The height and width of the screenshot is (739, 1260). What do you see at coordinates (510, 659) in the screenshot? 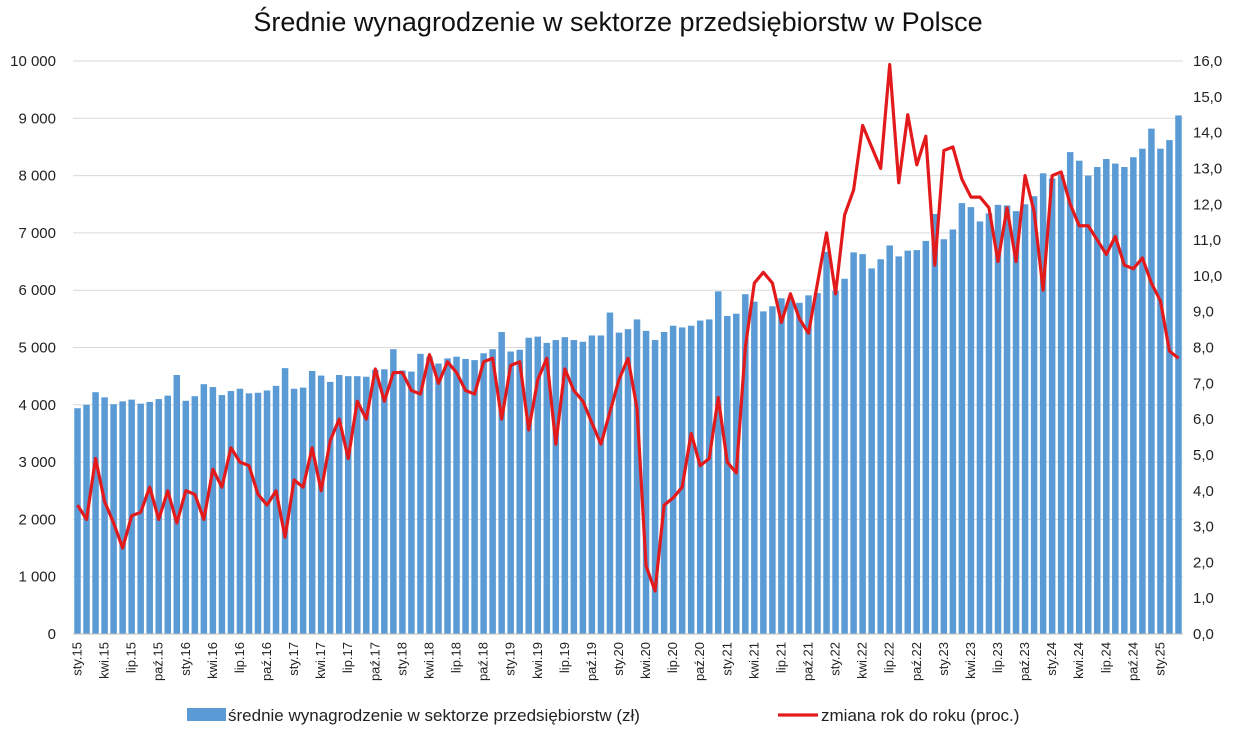
I see `x-tick-label: sty.19` at bounding box center [510, 659].